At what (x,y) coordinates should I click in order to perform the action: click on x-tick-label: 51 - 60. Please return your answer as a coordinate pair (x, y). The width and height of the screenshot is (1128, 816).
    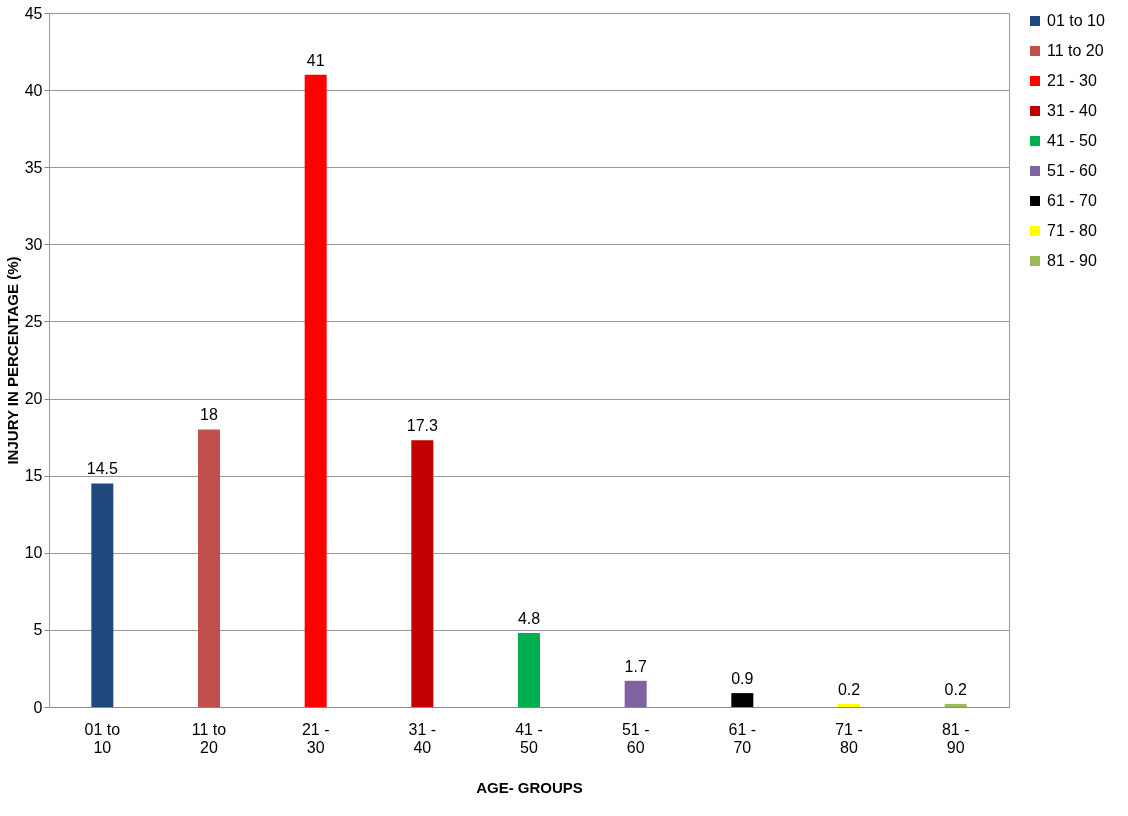
    Looking at the image, I should click on (635, 738).